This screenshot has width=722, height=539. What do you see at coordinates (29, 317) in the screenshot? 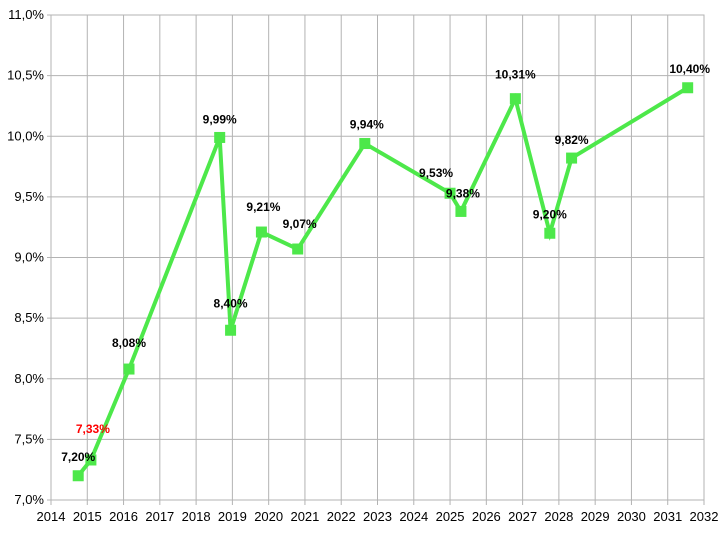
I see `y-tick-label: 8,5%` at bounding box center [29, 317].